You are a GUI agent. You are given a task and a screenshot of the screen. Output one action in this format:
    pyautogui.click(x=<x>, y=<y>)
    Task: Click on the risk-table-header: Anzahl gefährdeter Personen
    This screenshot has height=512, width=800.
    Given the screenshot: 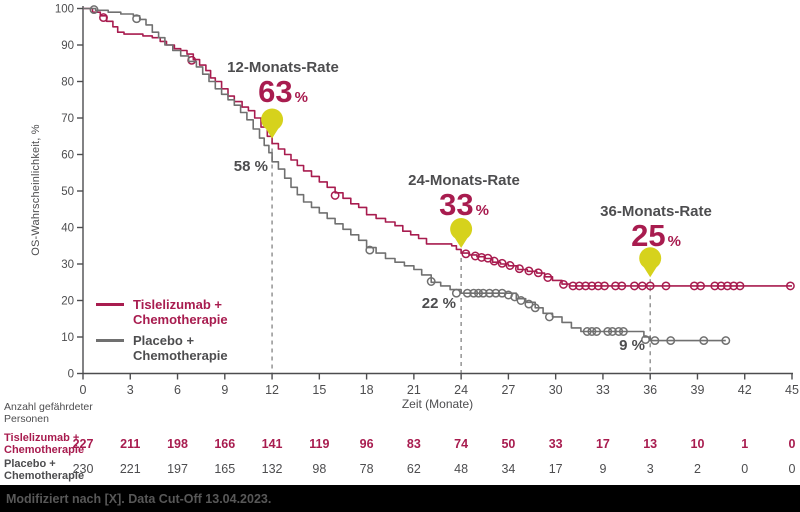 What is the action you would take?
    pyautogui.click(x=48, y=413)
    